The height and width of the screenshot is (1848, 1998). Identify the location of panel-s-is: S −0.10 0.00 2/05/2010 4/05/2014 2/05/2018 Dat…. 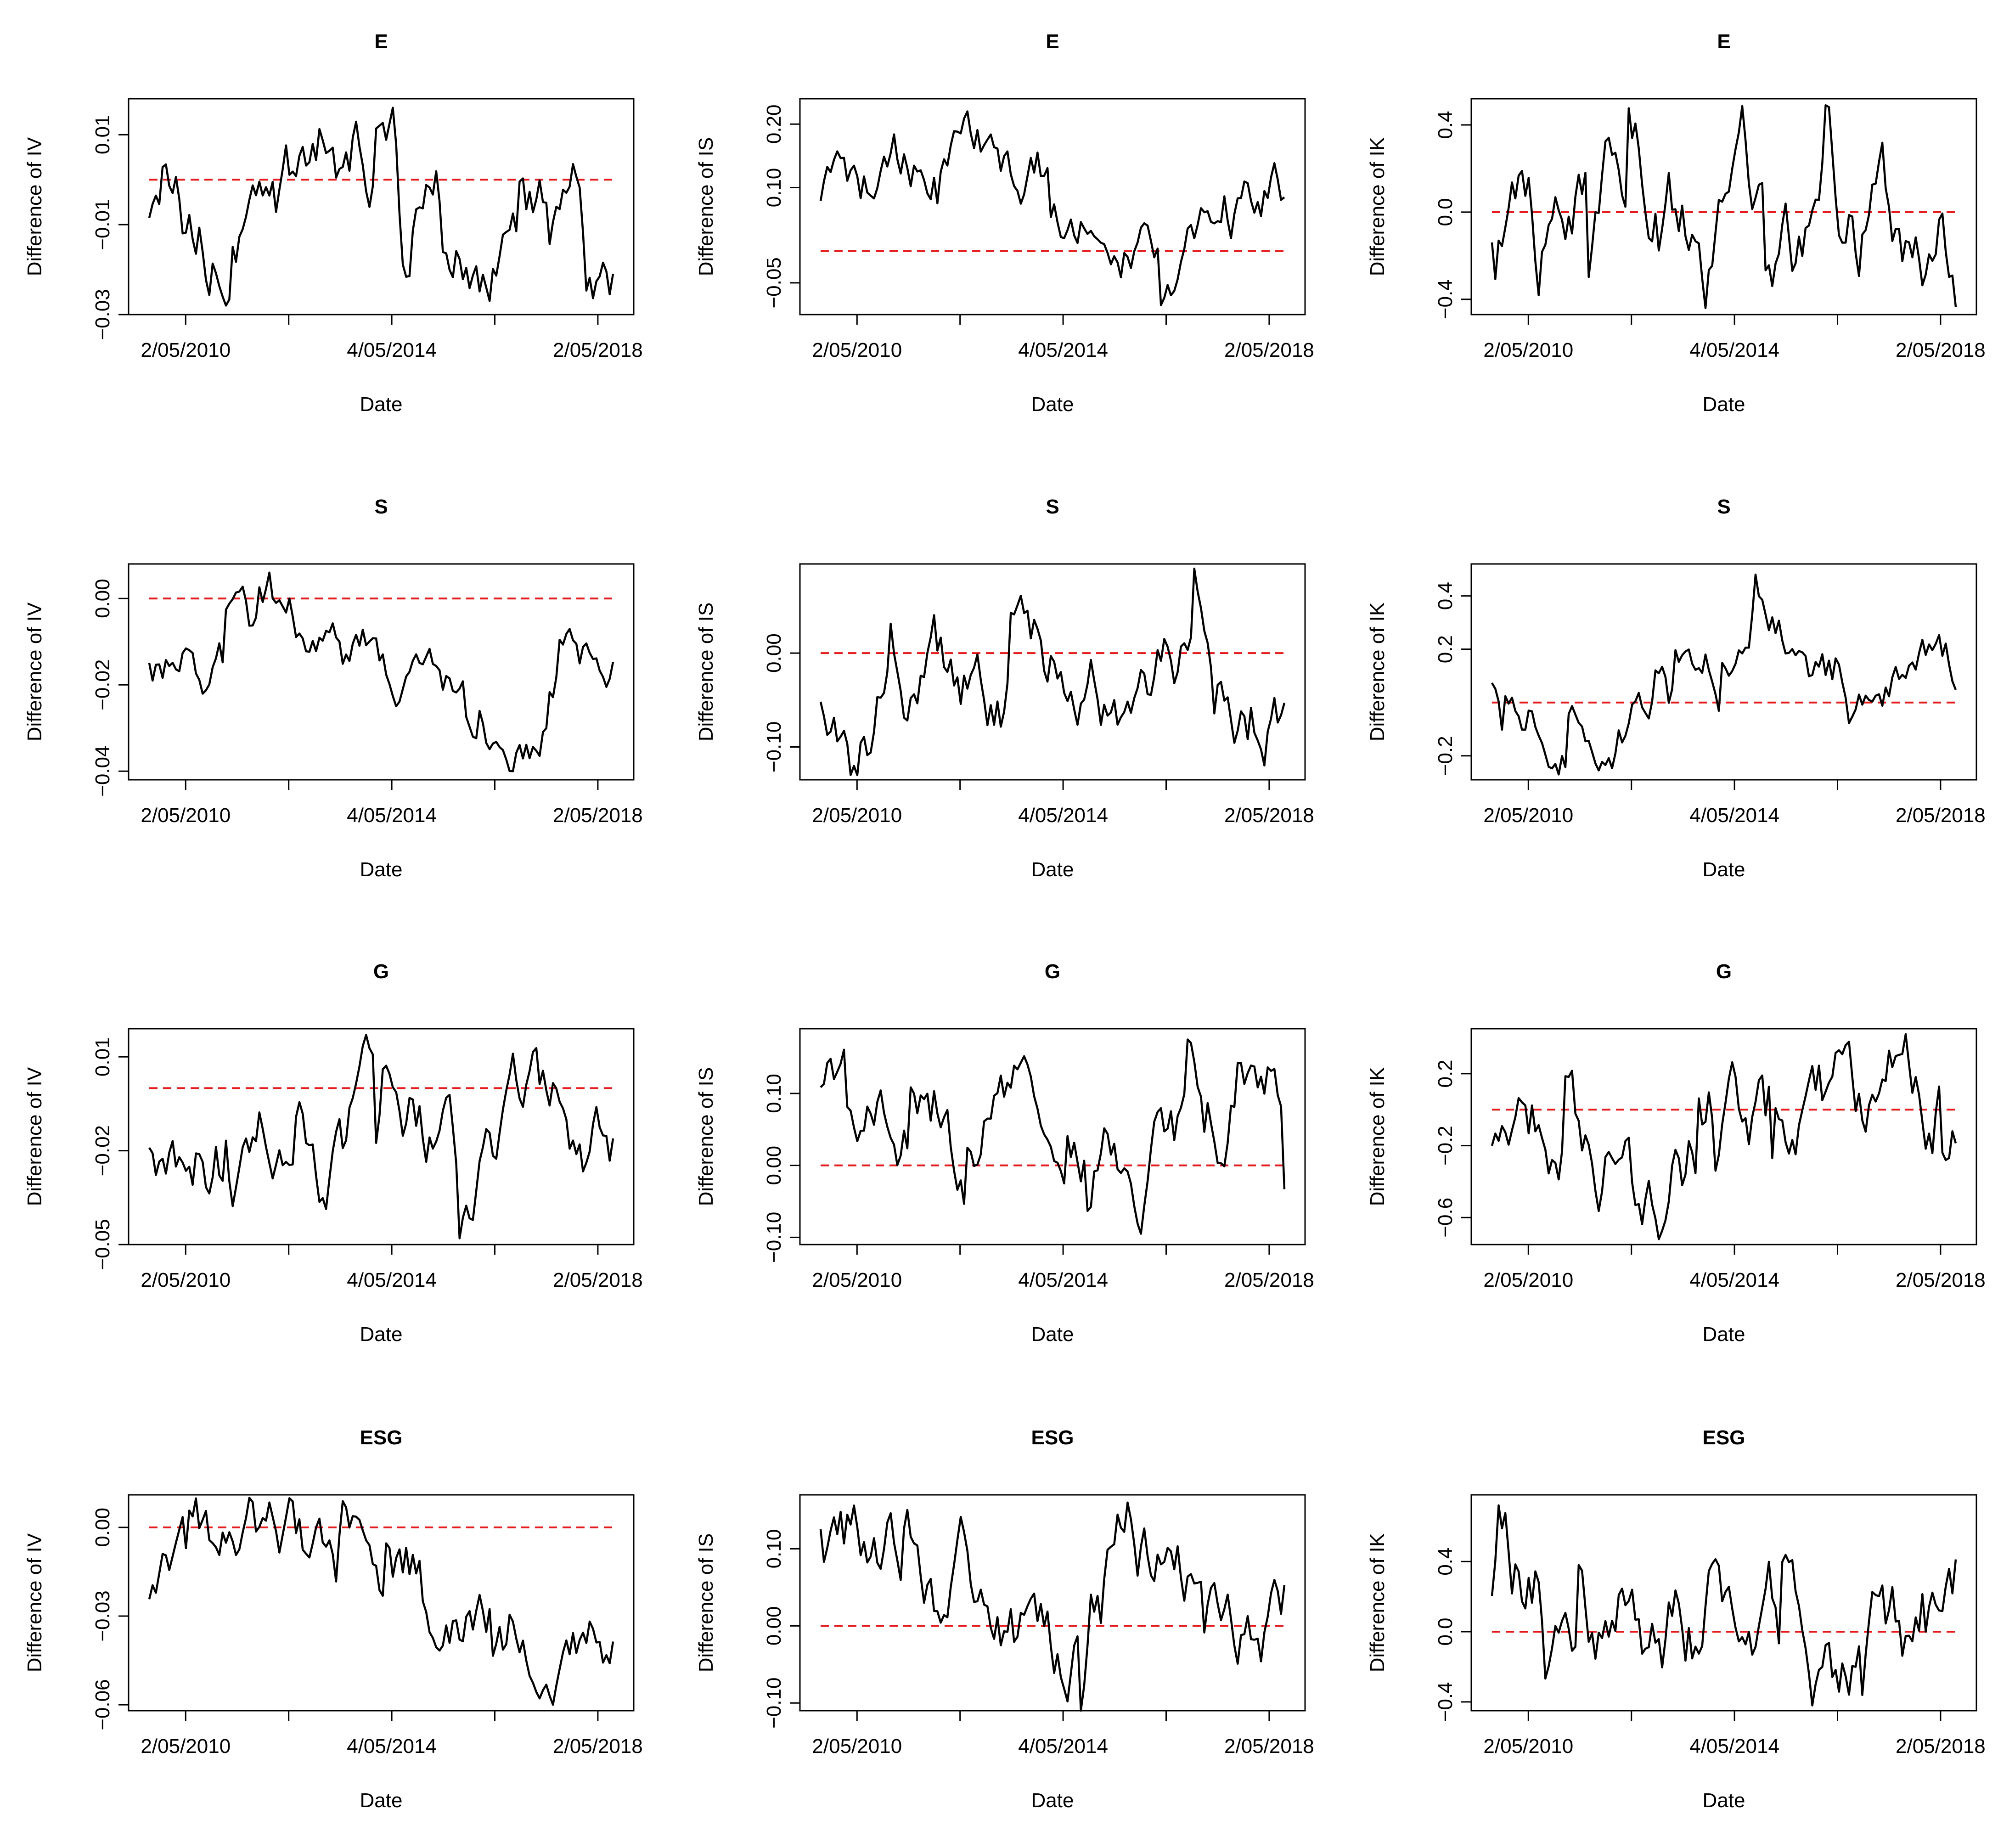
(1004, 688).